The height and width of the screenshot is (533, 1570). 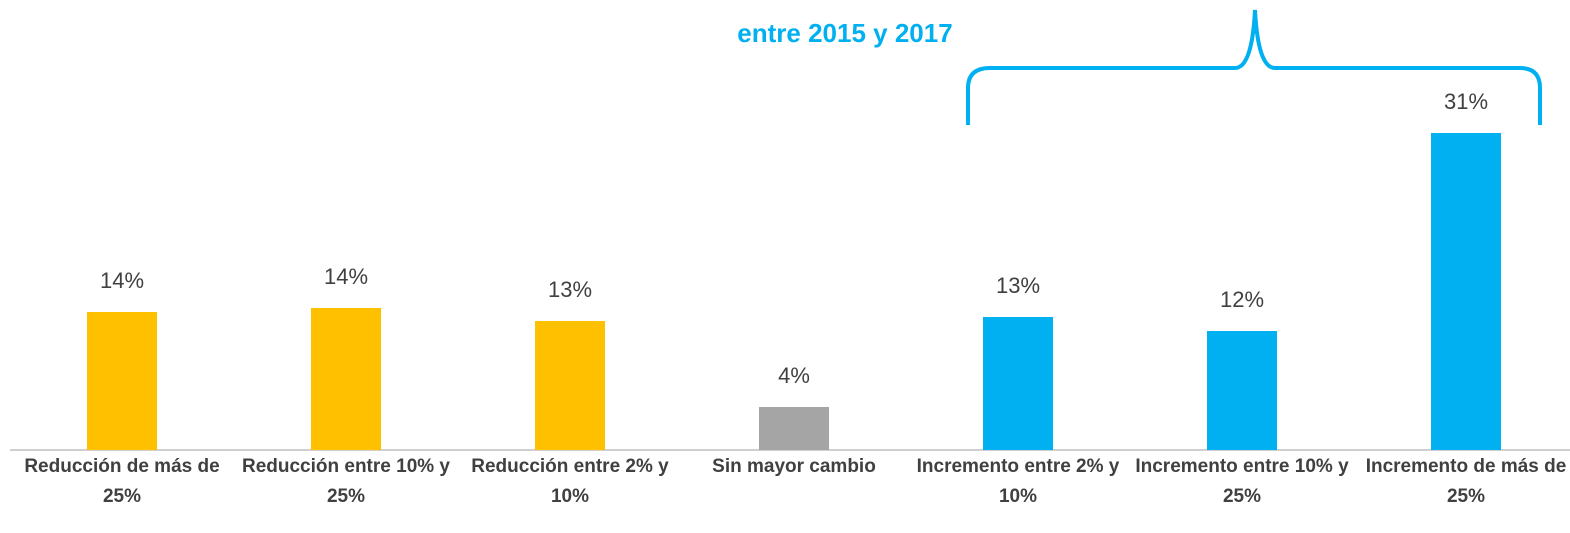 I want to click on x-tick-label: Incremento entre 10% y 25%, so click(x=1242, y=481).